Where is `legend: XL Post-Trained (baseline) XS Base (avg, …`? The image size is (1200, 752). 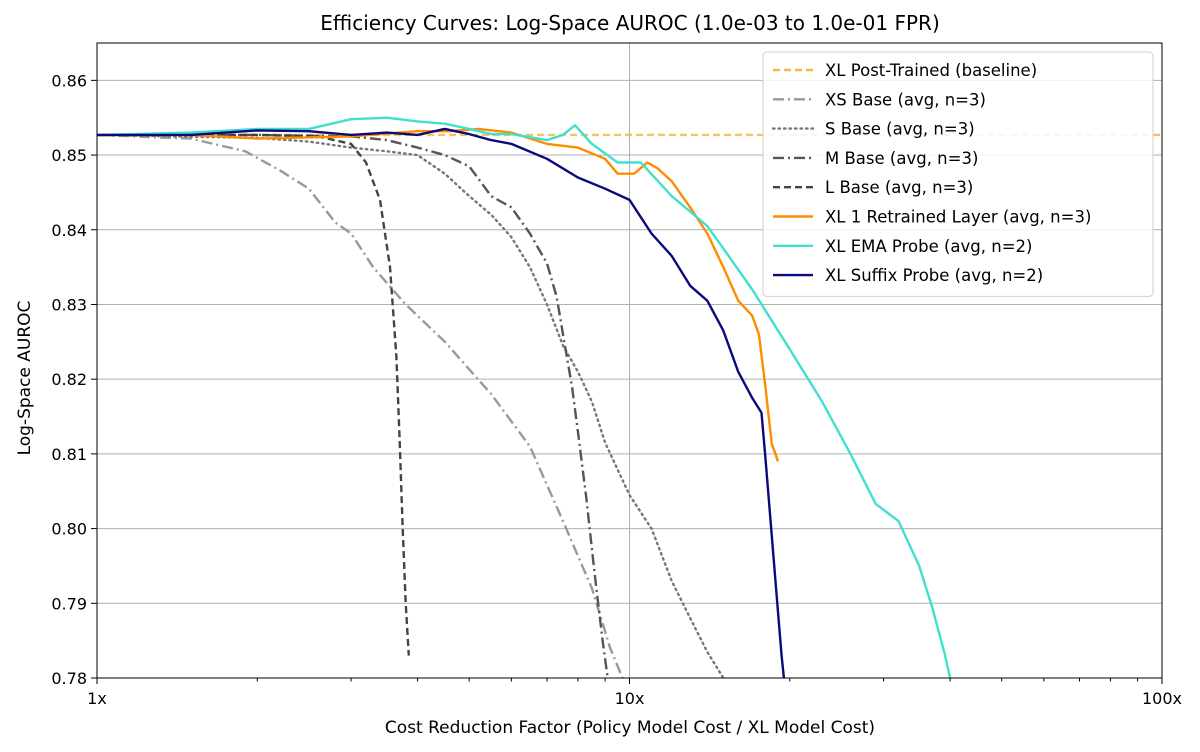 legend: XL Post-Trained (baseline) XS Base (avg, … is located at coordinates (958, 174).